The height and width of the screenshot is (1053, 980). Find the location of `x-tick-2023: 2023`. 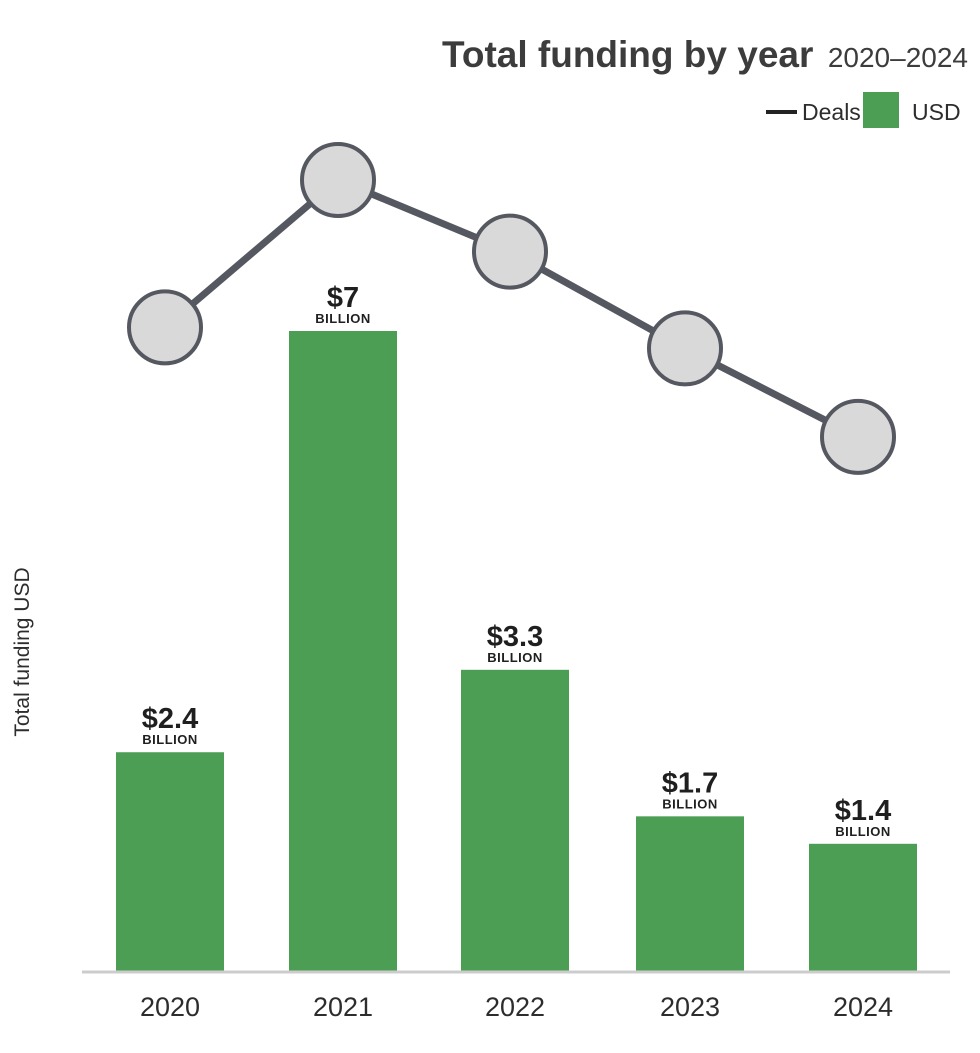

x-tick-2023: 2023 is located at coordinates (690, 1007).